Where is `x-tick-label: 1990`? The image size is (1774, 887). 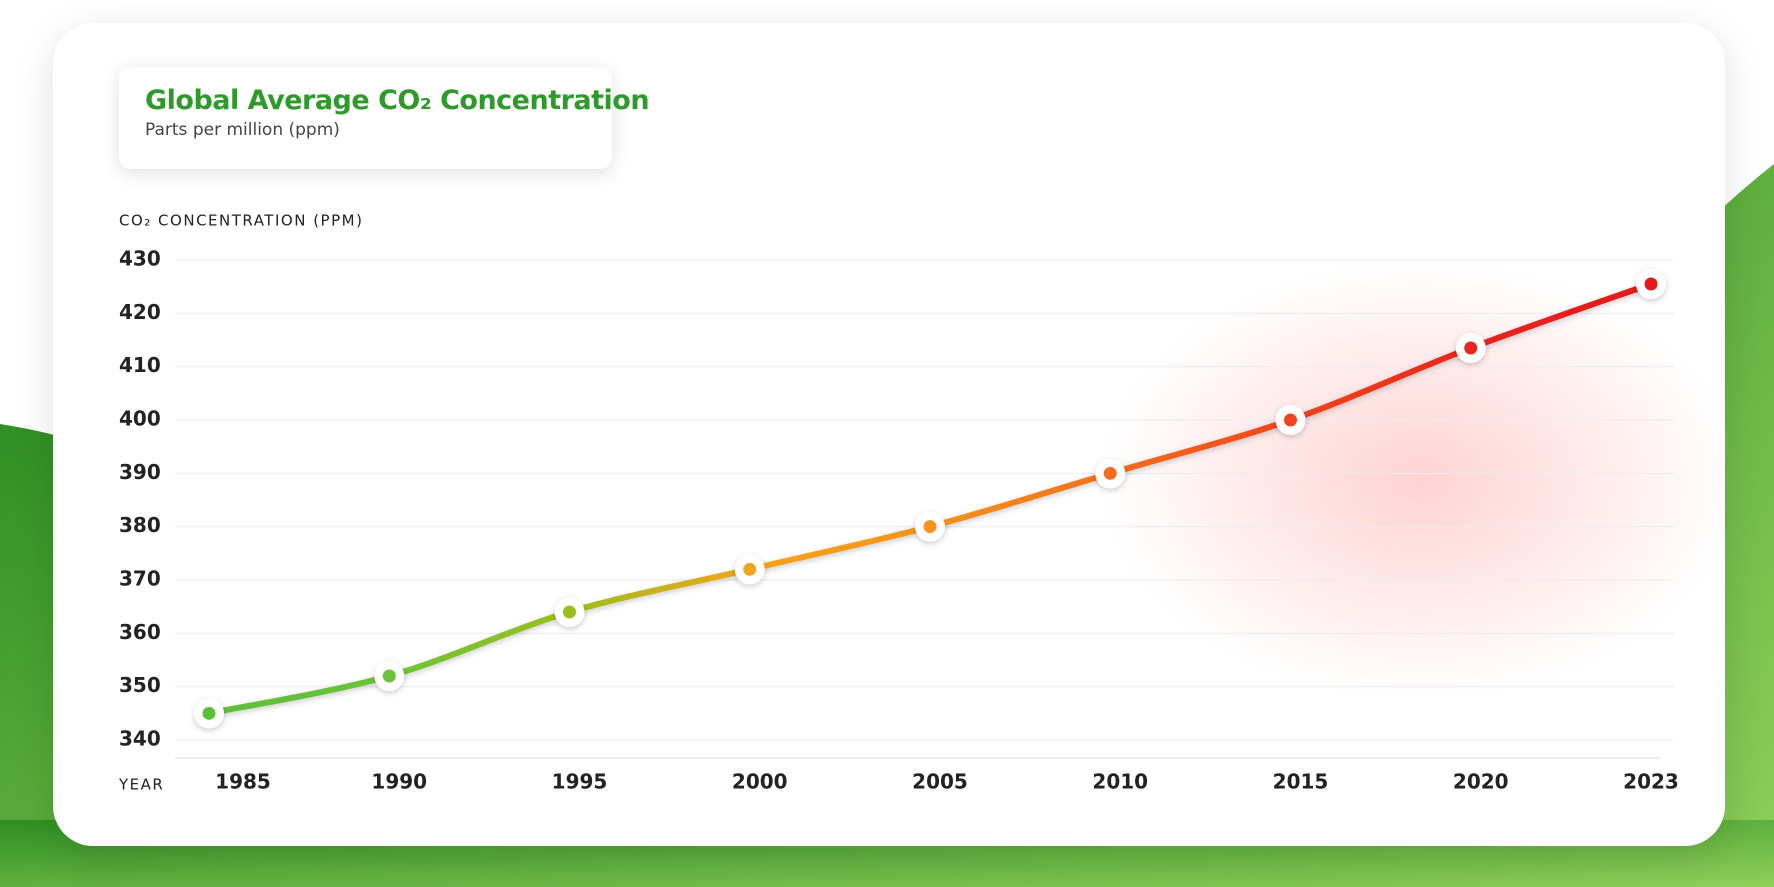 x-tick-label: 1990 is located at coordinates (399, 782).